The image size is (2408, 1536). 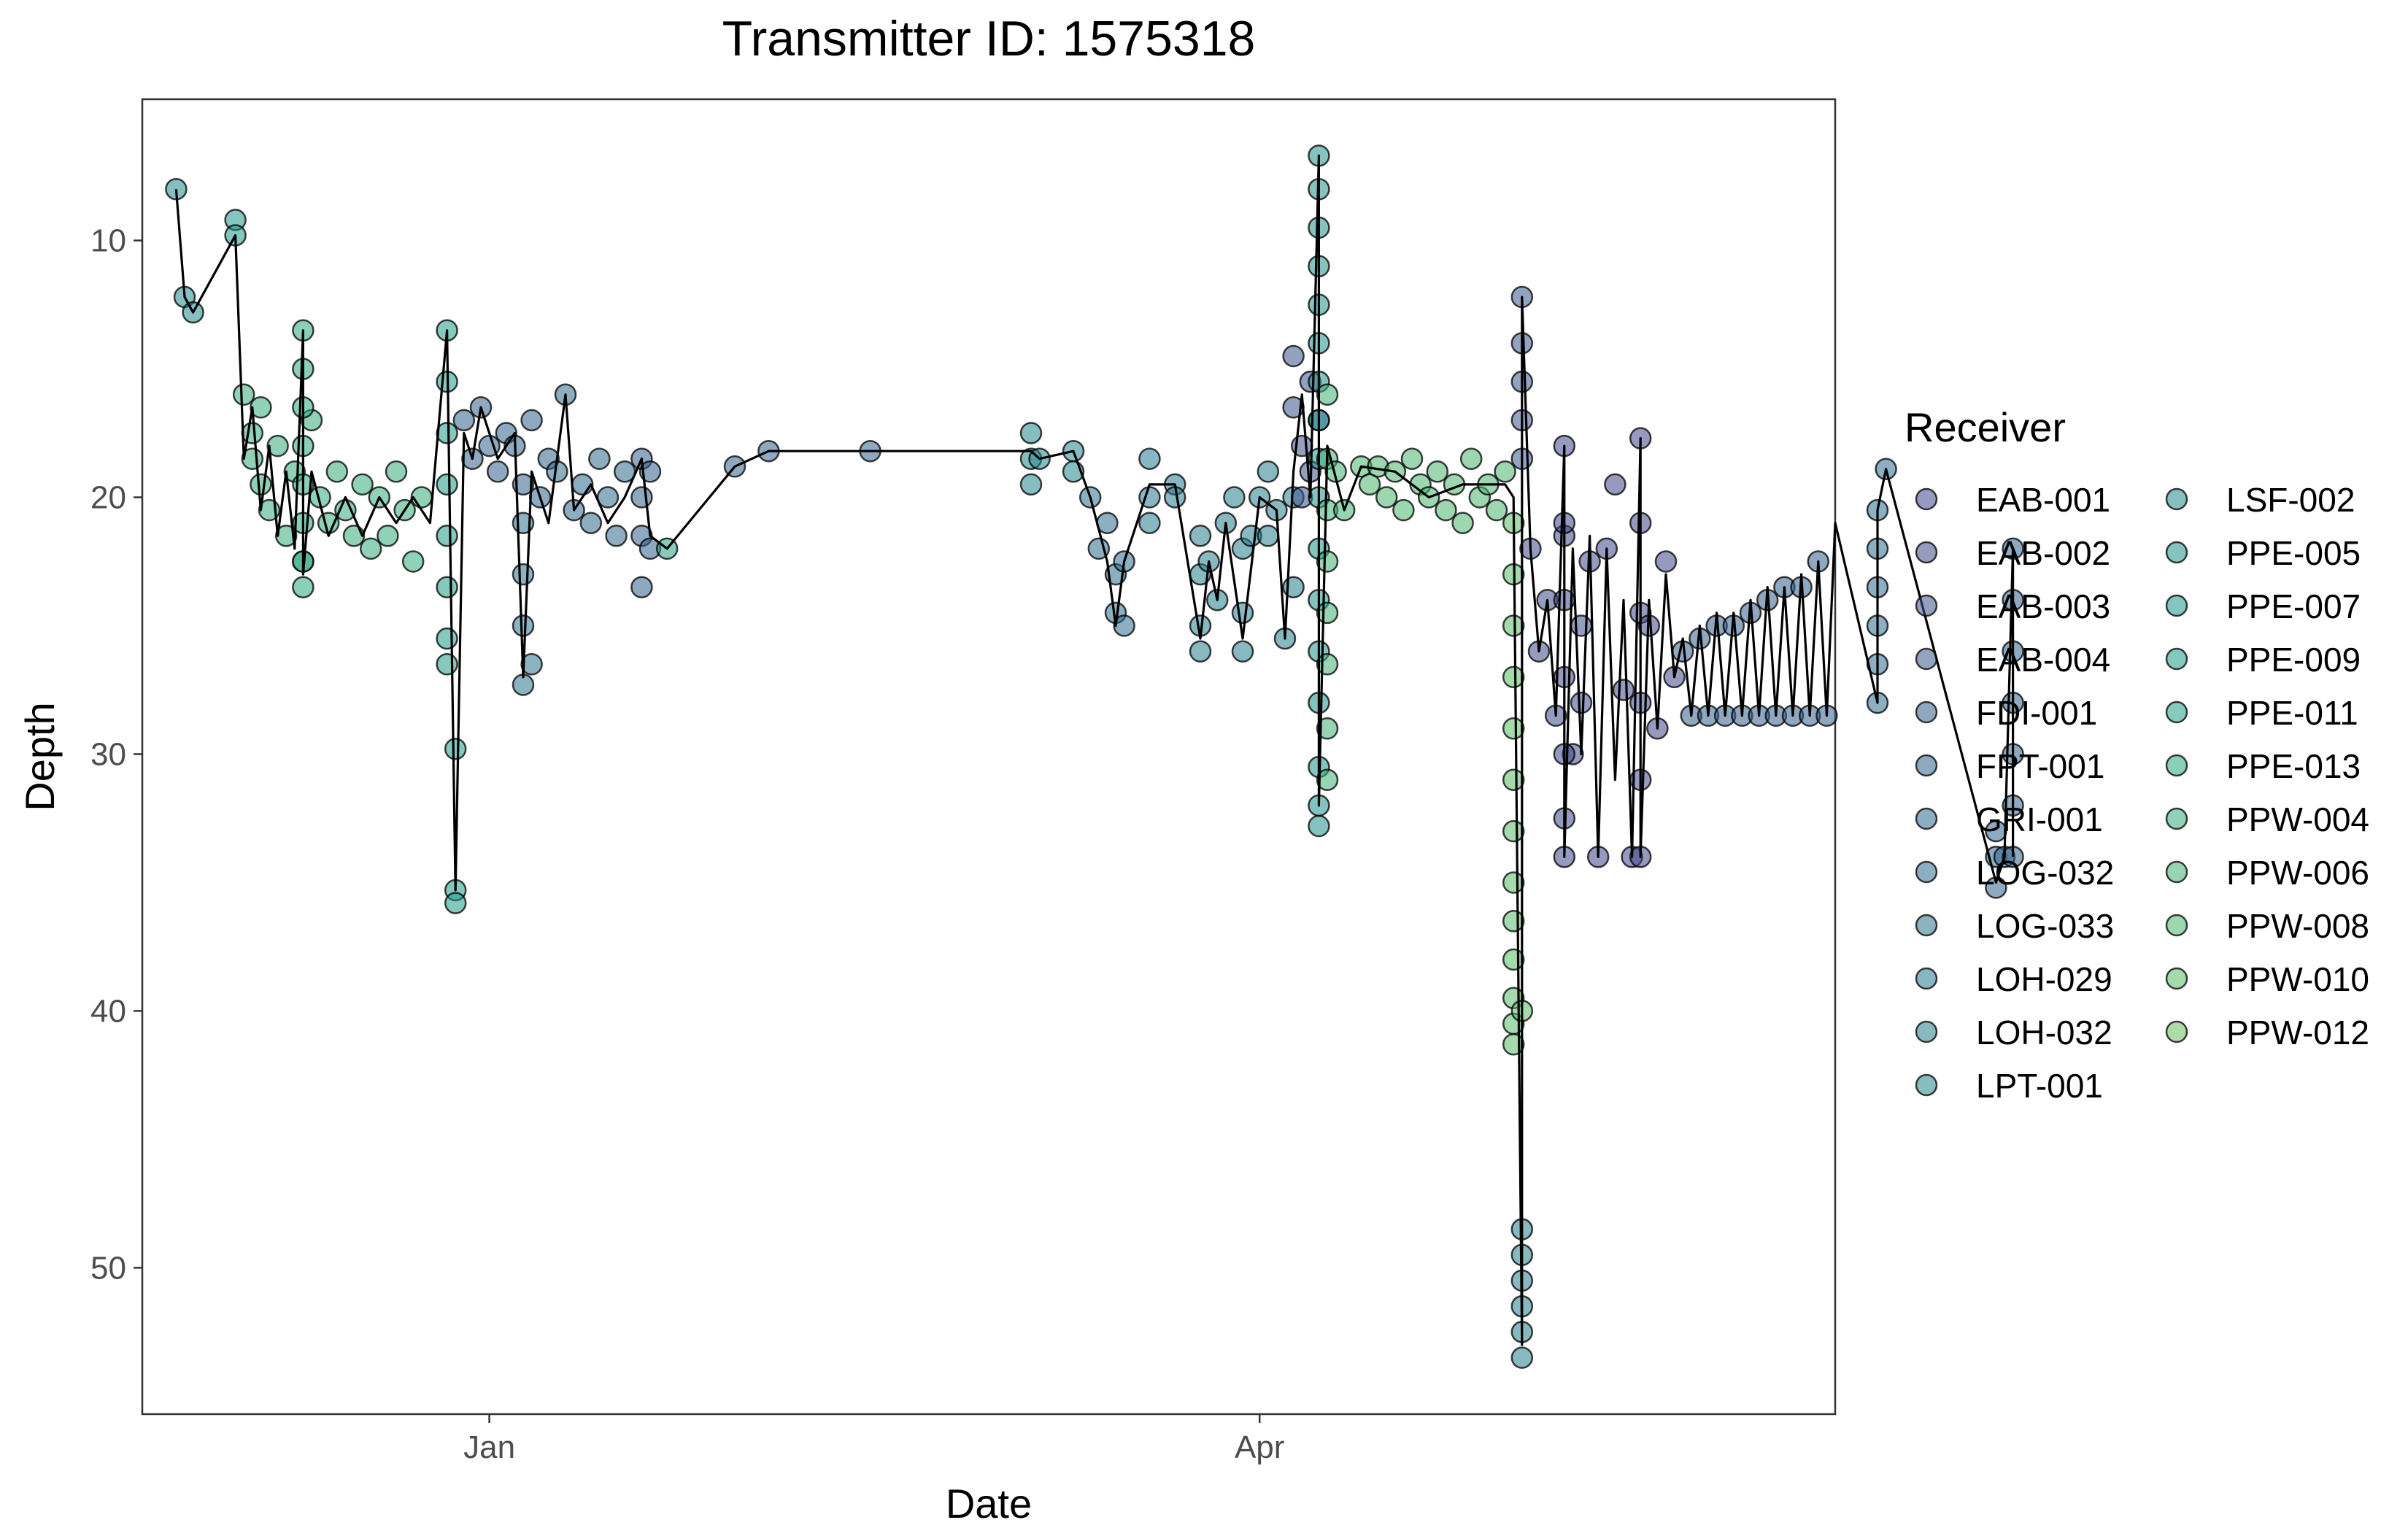 I want to click on y-tick-label: 50, so click(x=108, y=1268).